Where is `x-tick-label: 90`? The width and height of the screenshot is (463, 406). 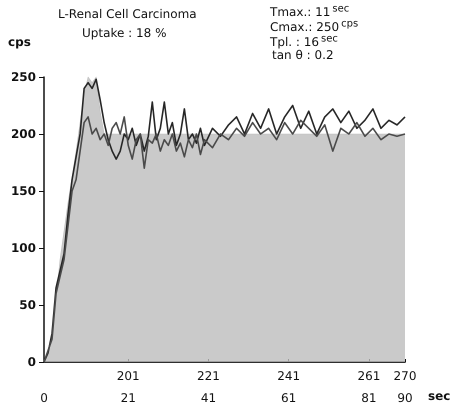
x-tick-label: 90 is located at coordinates (405, 398).